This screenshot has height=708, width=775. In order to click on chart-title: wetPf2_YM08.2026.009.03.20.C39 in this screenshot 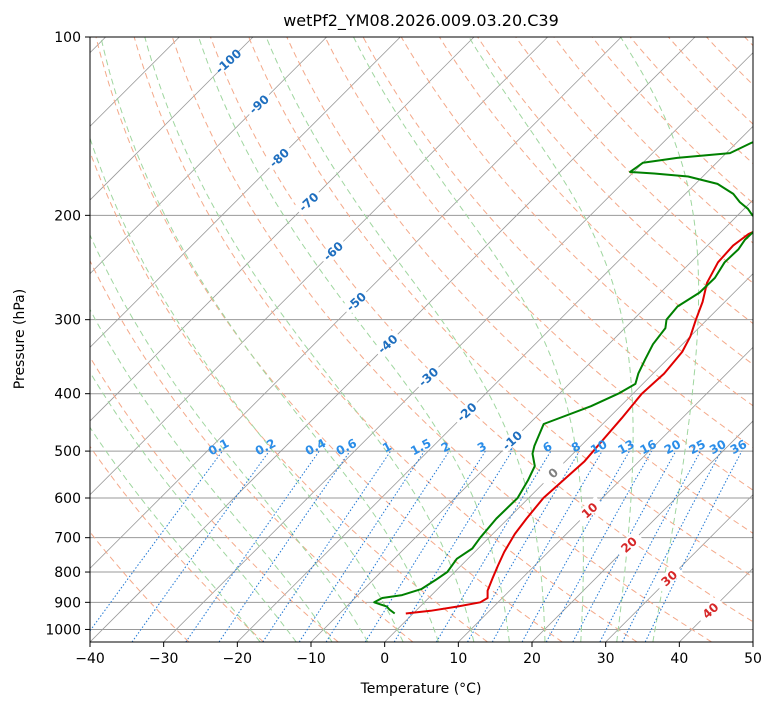, I will do `click(421, 21)`.